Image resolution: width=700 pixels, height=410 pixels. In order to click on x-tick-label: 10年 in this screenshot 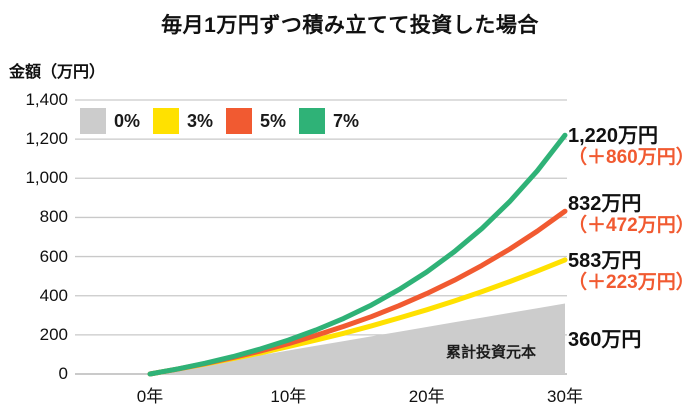, I will do `click(288, 396)`.